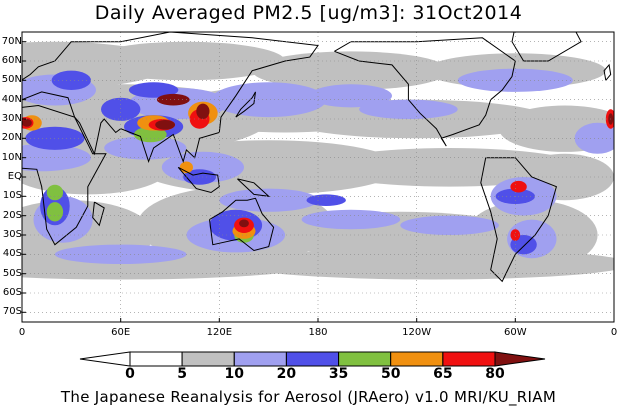 The height and width of the screenshot is (410, 617). Describe the element at coordinates (105, 359) in the screenshot. I see `colorbar-left-arrow` at that location.